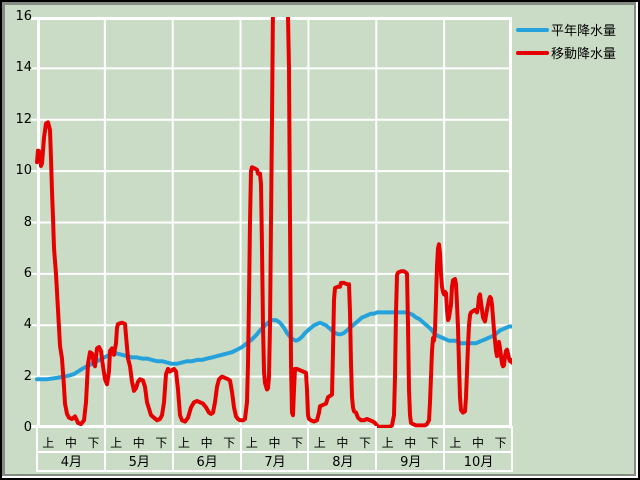 Image resolution: width=640 pixels, height=480 pixels. Describe the element at coordinates (27, 222) in the screenshot. I see `y-tick-label: 8` at that location.